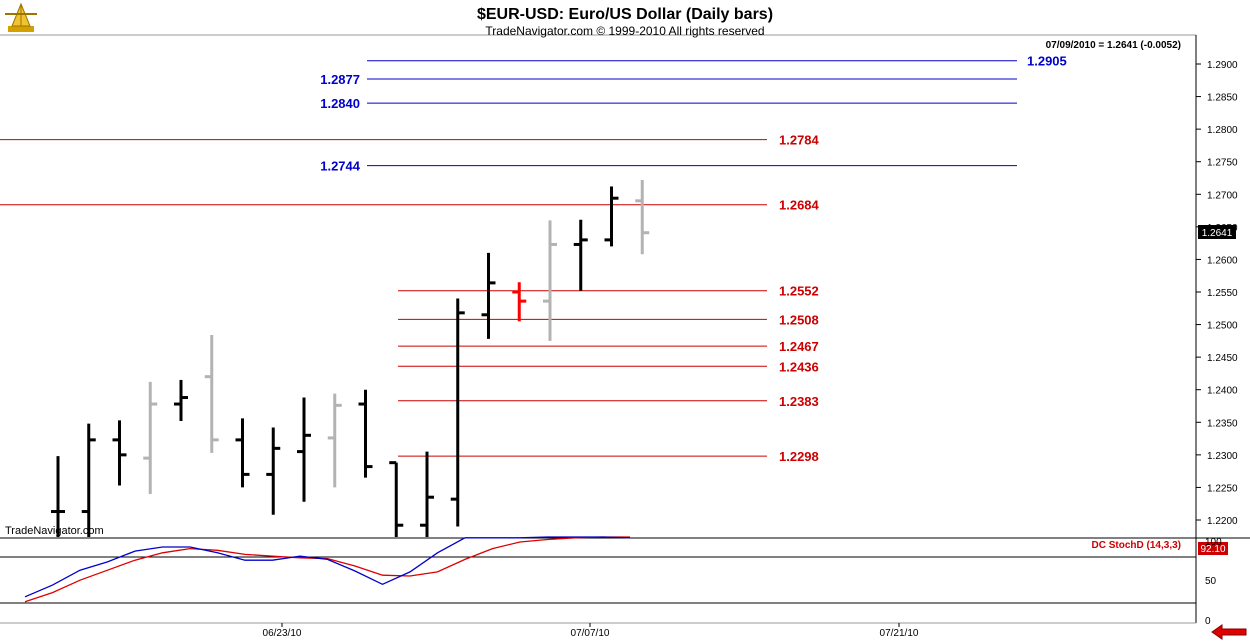 This screenshot has width=1250, height=643. What do you see at coordinates (1047, 61) in the screenshot?
I see `level-label: 1.2905` at bounding box center [1047, 61].